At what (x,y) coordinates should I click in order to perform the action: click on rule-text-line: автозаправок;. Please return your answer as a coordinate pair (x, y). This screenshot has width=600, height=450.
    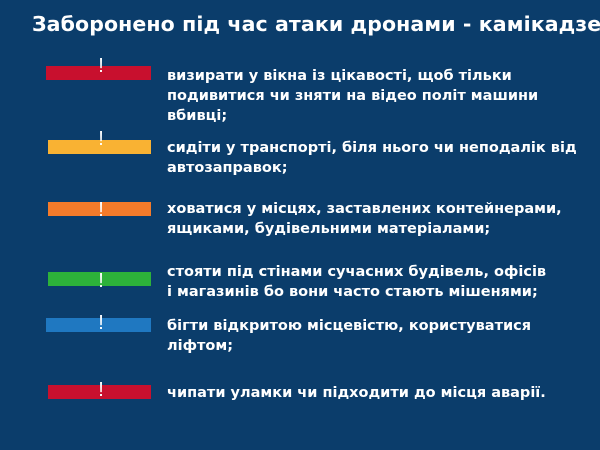
    Looking at the image, I should click on (227, 168).